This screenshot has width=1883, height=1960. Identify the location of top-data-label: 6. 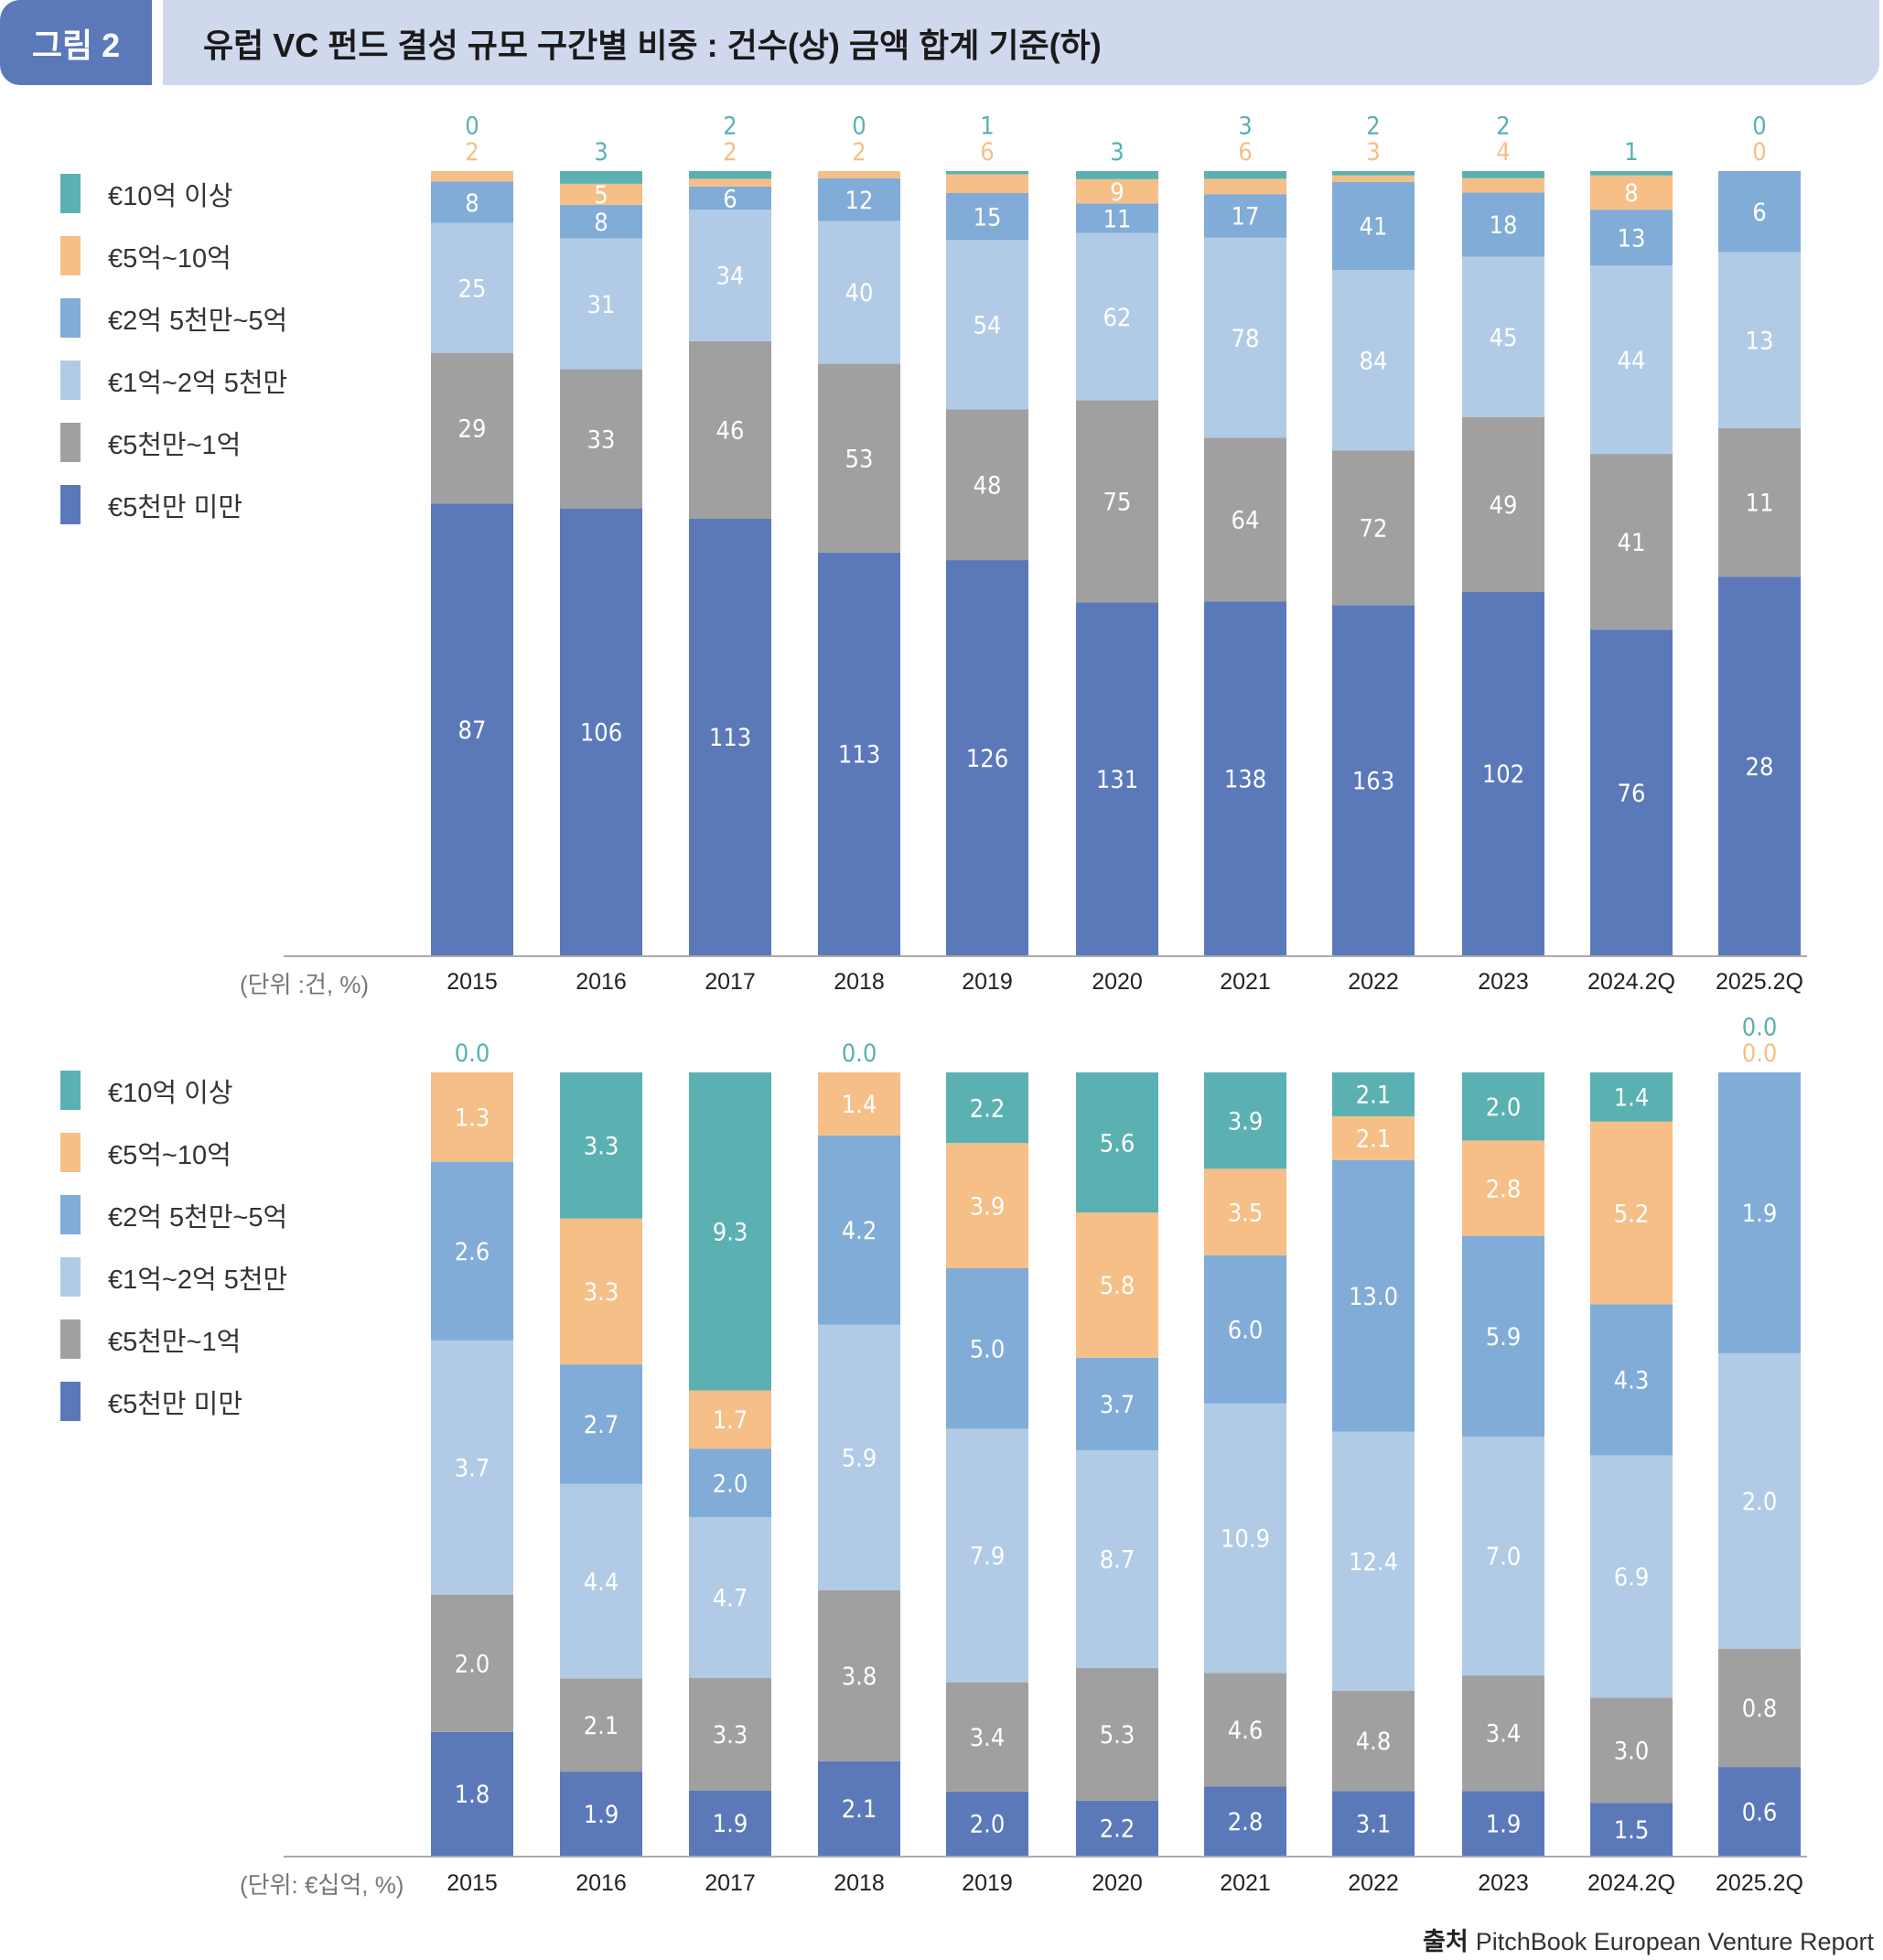
(987, 152).